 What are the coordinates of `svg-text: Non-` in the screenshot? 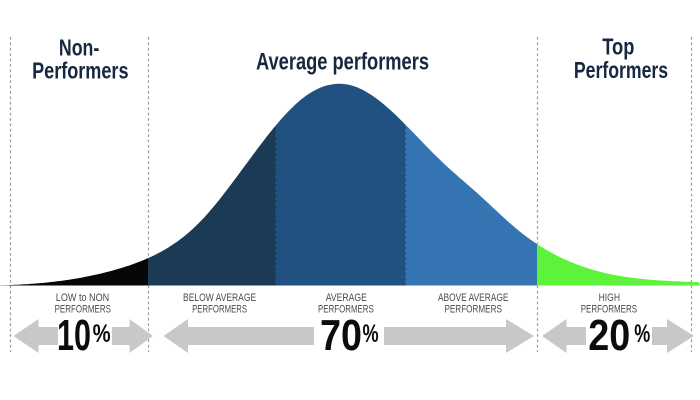 It's located at (79, 48).